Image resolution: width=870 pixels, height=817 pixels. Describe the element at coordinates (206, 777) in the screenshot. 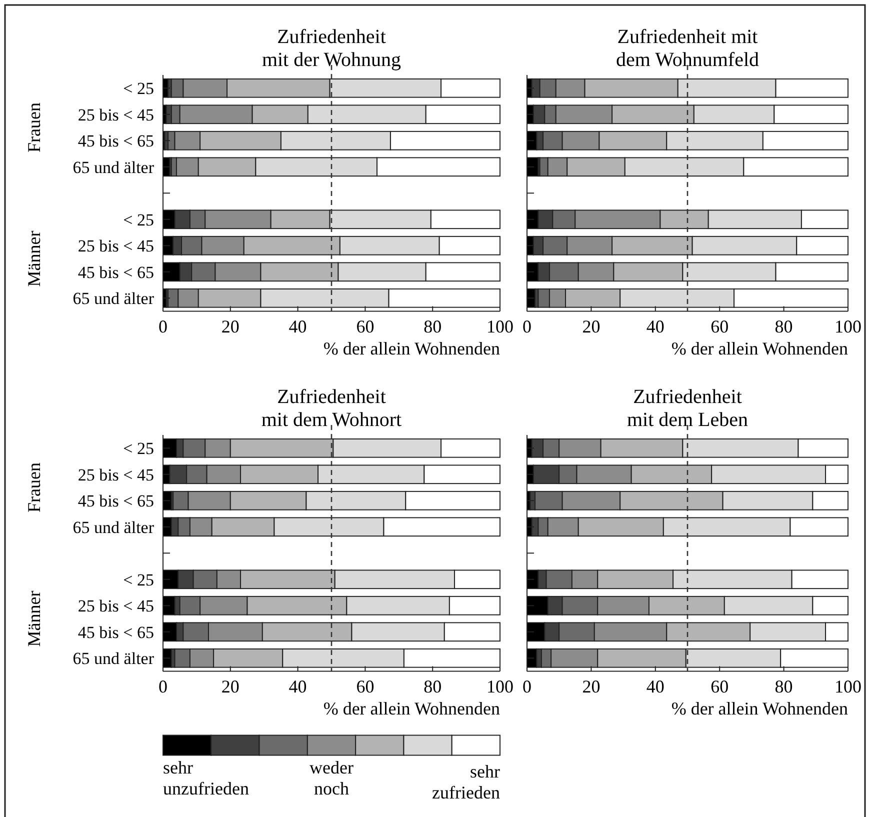

I see `legend-label: sehr unzufrieden` at that location.